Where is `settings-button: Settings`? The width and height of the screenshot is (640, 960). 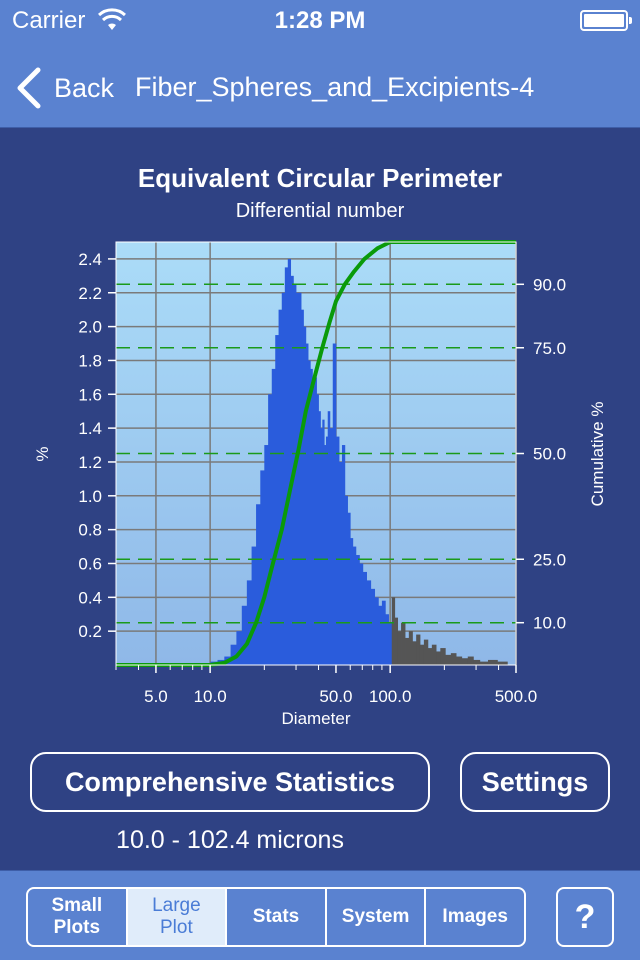
settings-button: Settings is located at coordinates (535, 782).